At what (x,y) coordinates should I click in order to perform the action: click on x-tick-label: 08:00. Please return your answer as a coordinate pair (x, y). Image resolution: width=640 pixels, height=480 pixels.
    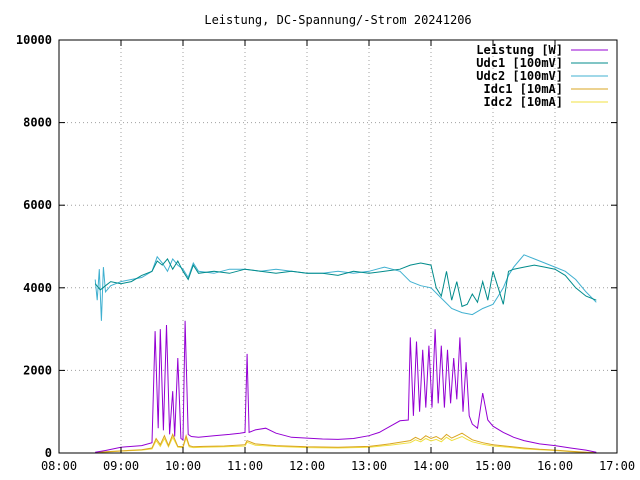
    Looking at the image, I should click on (59, 466).